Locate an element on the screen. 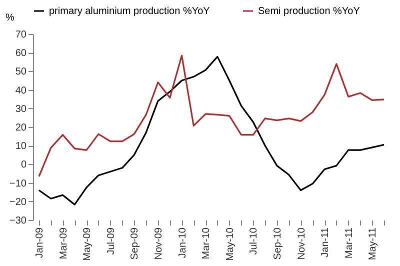  x-tick-label: Jul-09 is located at coordinates (111, 241).